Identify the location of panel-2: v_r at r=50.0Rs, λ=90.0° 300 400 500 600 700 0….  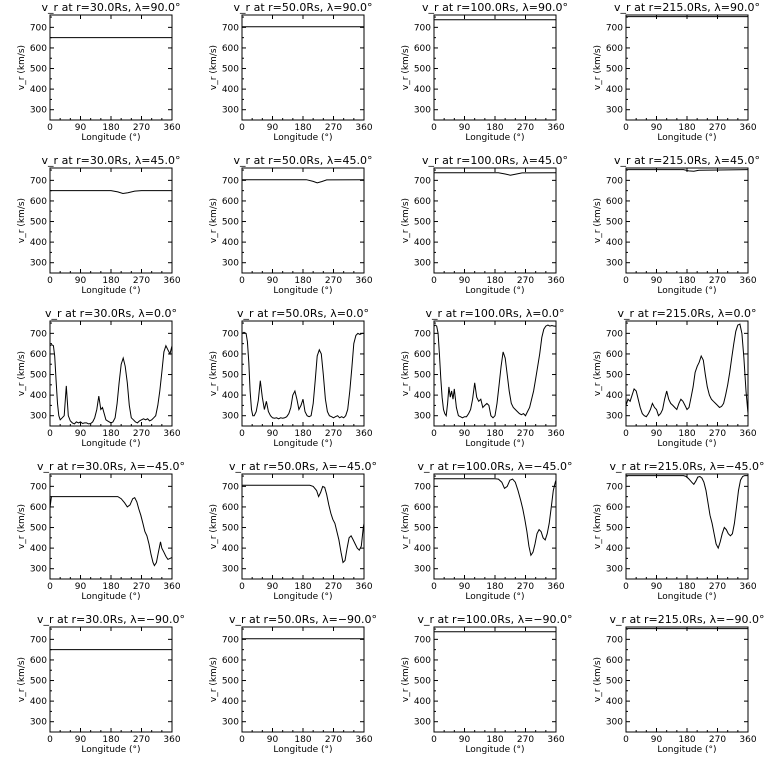
(291, 72).